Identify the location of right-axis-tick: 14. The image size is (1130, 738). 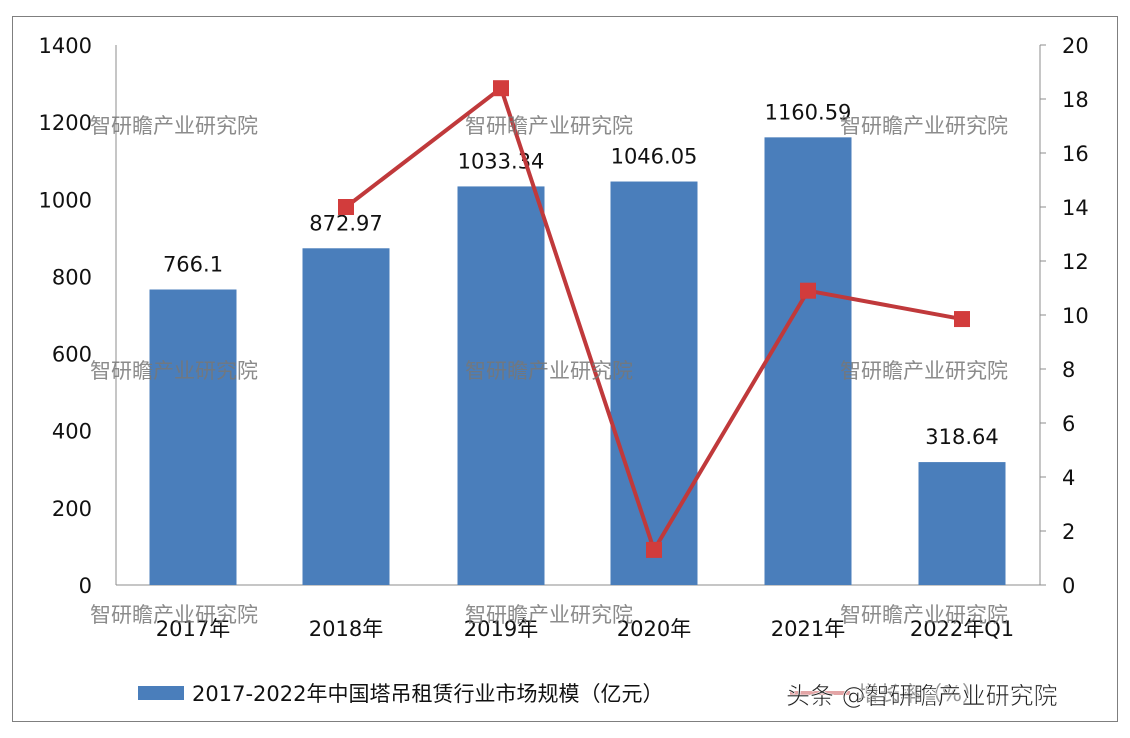
(1075, 208).